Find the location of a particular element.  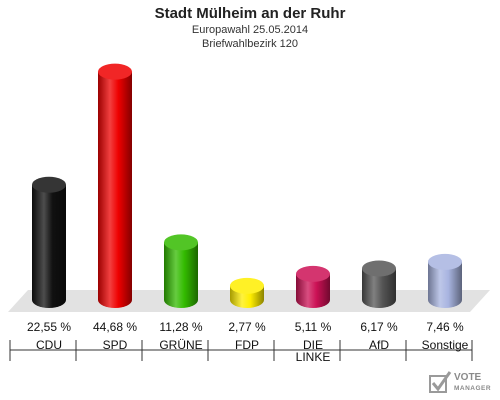

bar-sonstige is located at coordinates (445, 280).